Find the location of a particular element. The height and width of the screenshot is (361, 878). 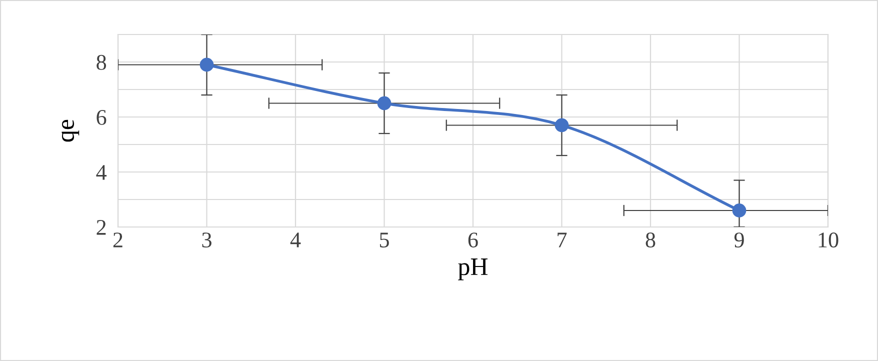

y-tick-label: 4 is located at coordinates (101, 172).